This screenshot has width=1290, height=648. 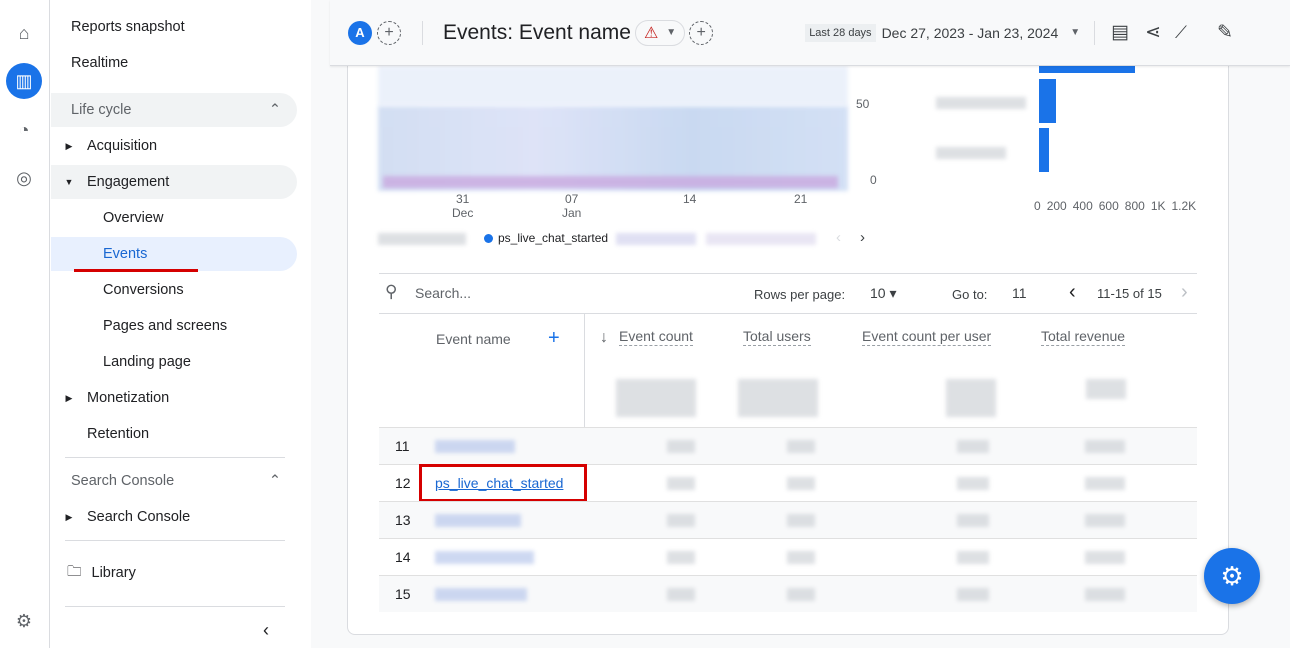 I want to click on nav-section-search-console: Search Console ⌃, so click(x=174, y=481).